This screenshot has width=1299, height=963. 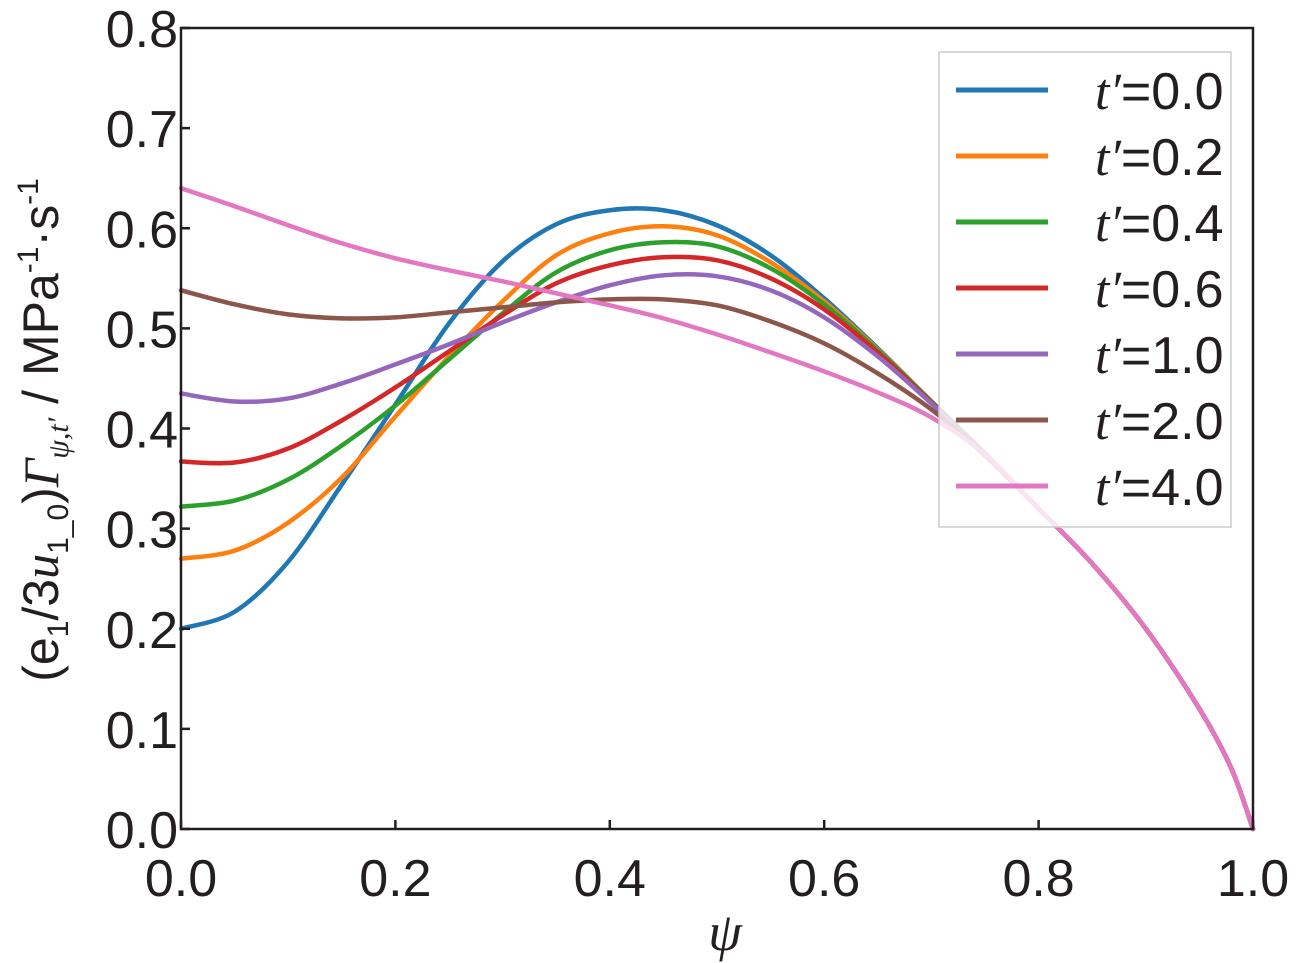 What do you see at coordinates (142, 130) in the screenshot?
I see `y-tick-label-7: 0.7` at bounding box center [142, 130].